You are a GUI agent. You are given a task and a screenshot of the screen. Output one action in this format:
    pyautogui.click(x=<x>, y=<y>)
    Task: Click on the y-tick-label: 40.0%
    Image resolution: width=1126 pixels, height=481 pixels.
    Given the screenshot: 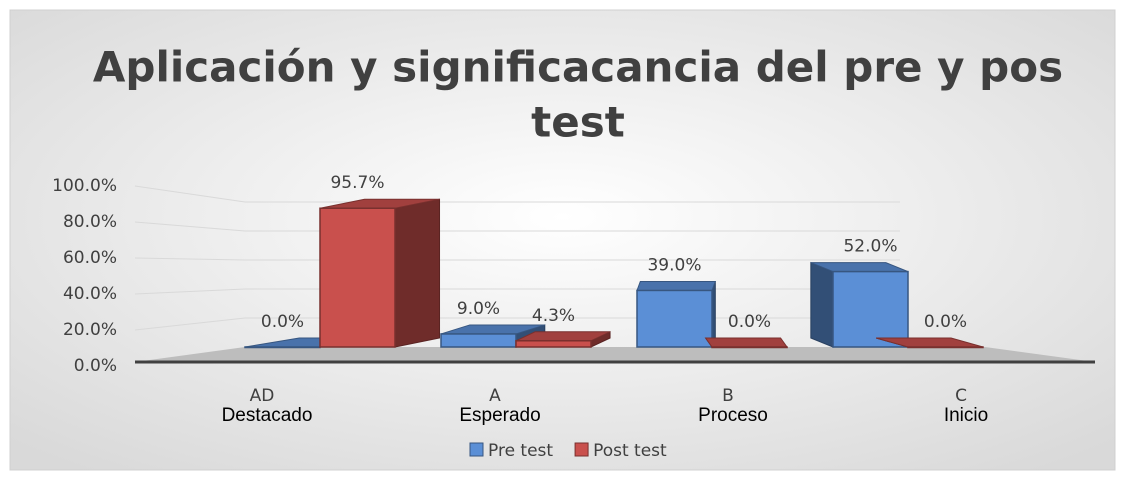 What is the action you would take?
    pyautogui.click(x=90, y=294)
    